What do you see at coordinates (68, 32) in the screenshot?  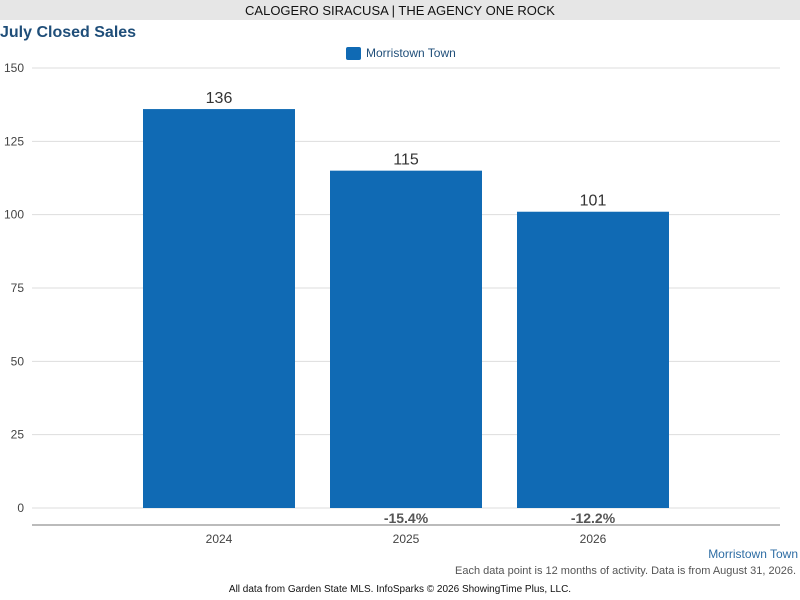 I see `chart-title: July Closed Sales` at bounding box center [68, 32].